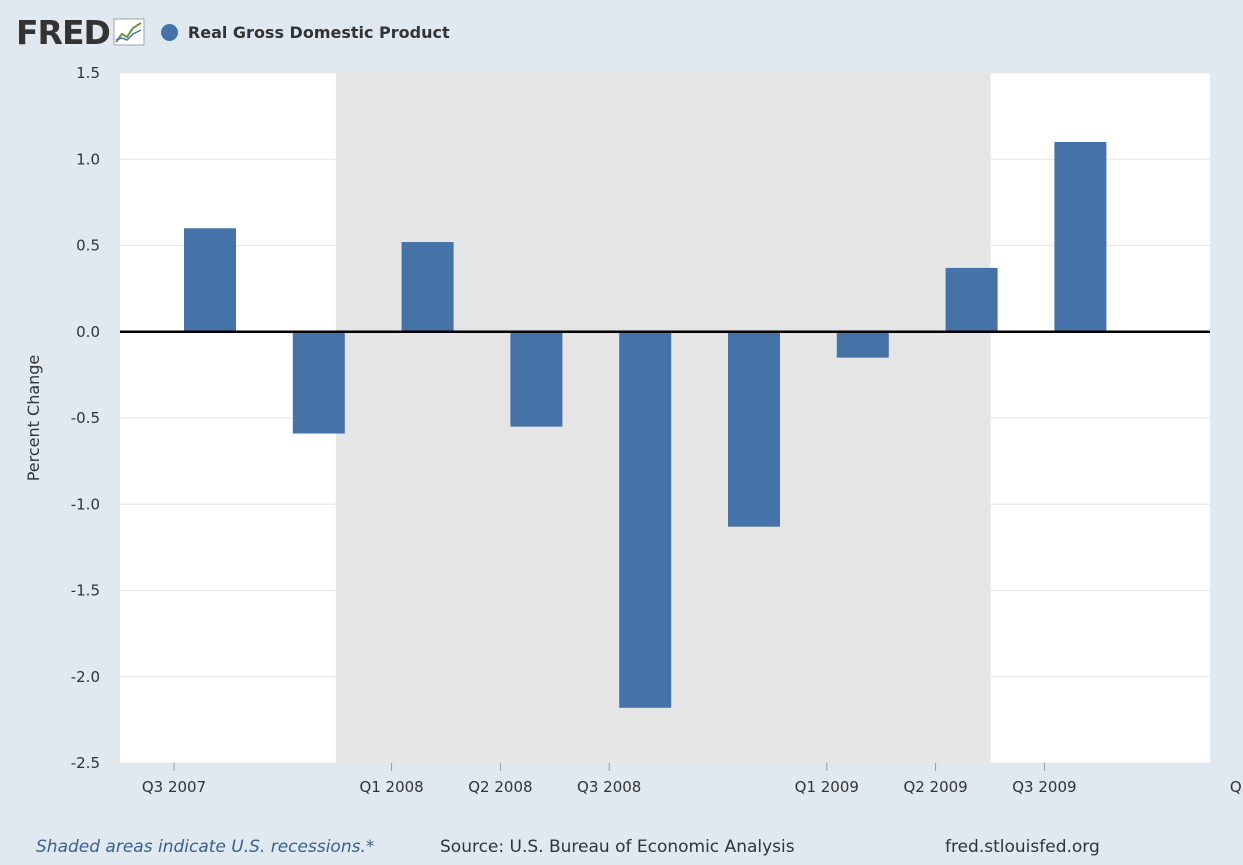 The width and height of the screenshot is (1243, 865). What do you see at coordinates (85, 763) in the screenshot?
I see `y-tick-label: -2.5` at bounding box center [85, 763].